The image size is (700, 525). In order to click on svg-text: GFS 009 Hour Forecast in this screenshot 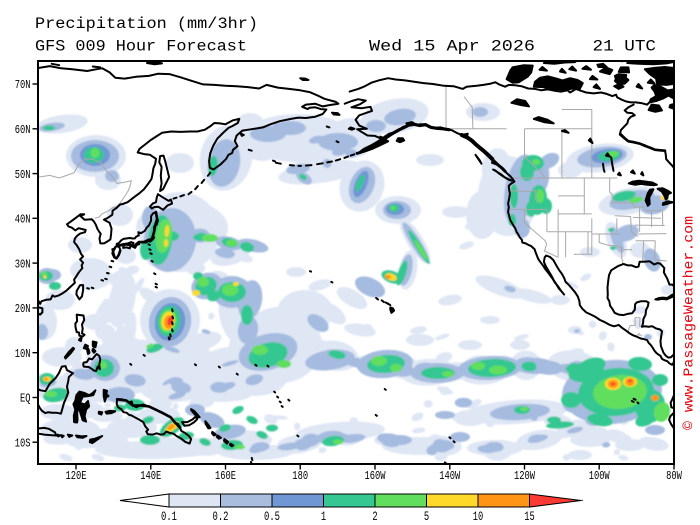, I will do `click(141, 46)`.